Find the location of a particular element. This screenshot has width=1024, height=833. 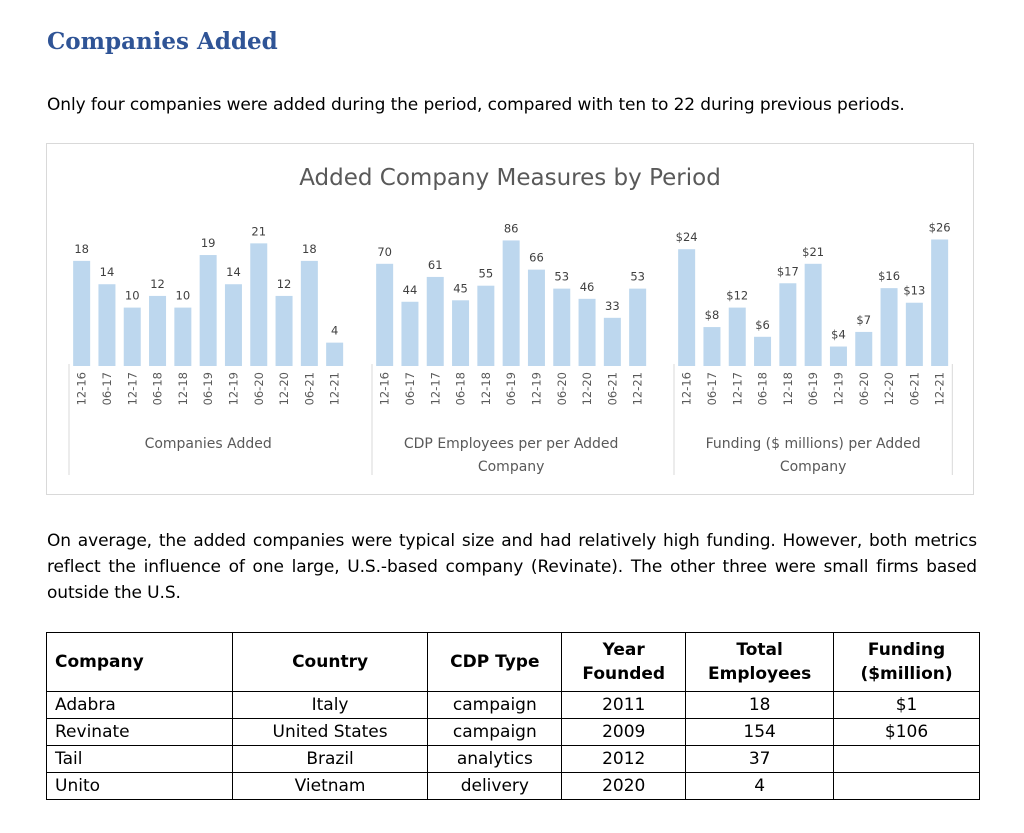

data-label: 4 is located at coordinates (334, 331).